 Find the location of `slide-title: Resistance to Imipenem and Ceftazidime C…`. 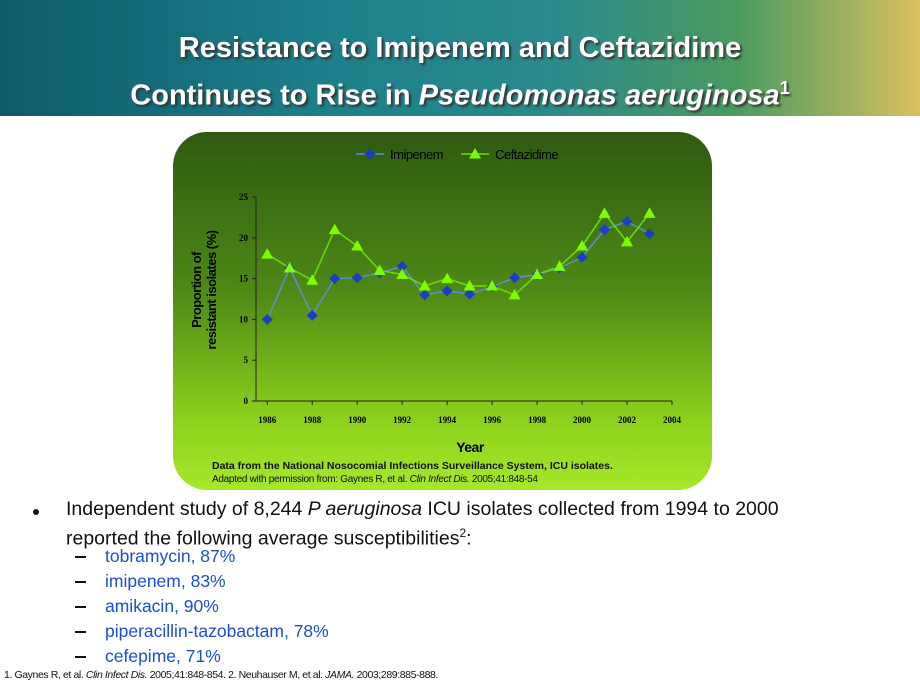

slide-title: Resistance to Imipenem and Ceftazidime C… is located at coordinates (460, 72).